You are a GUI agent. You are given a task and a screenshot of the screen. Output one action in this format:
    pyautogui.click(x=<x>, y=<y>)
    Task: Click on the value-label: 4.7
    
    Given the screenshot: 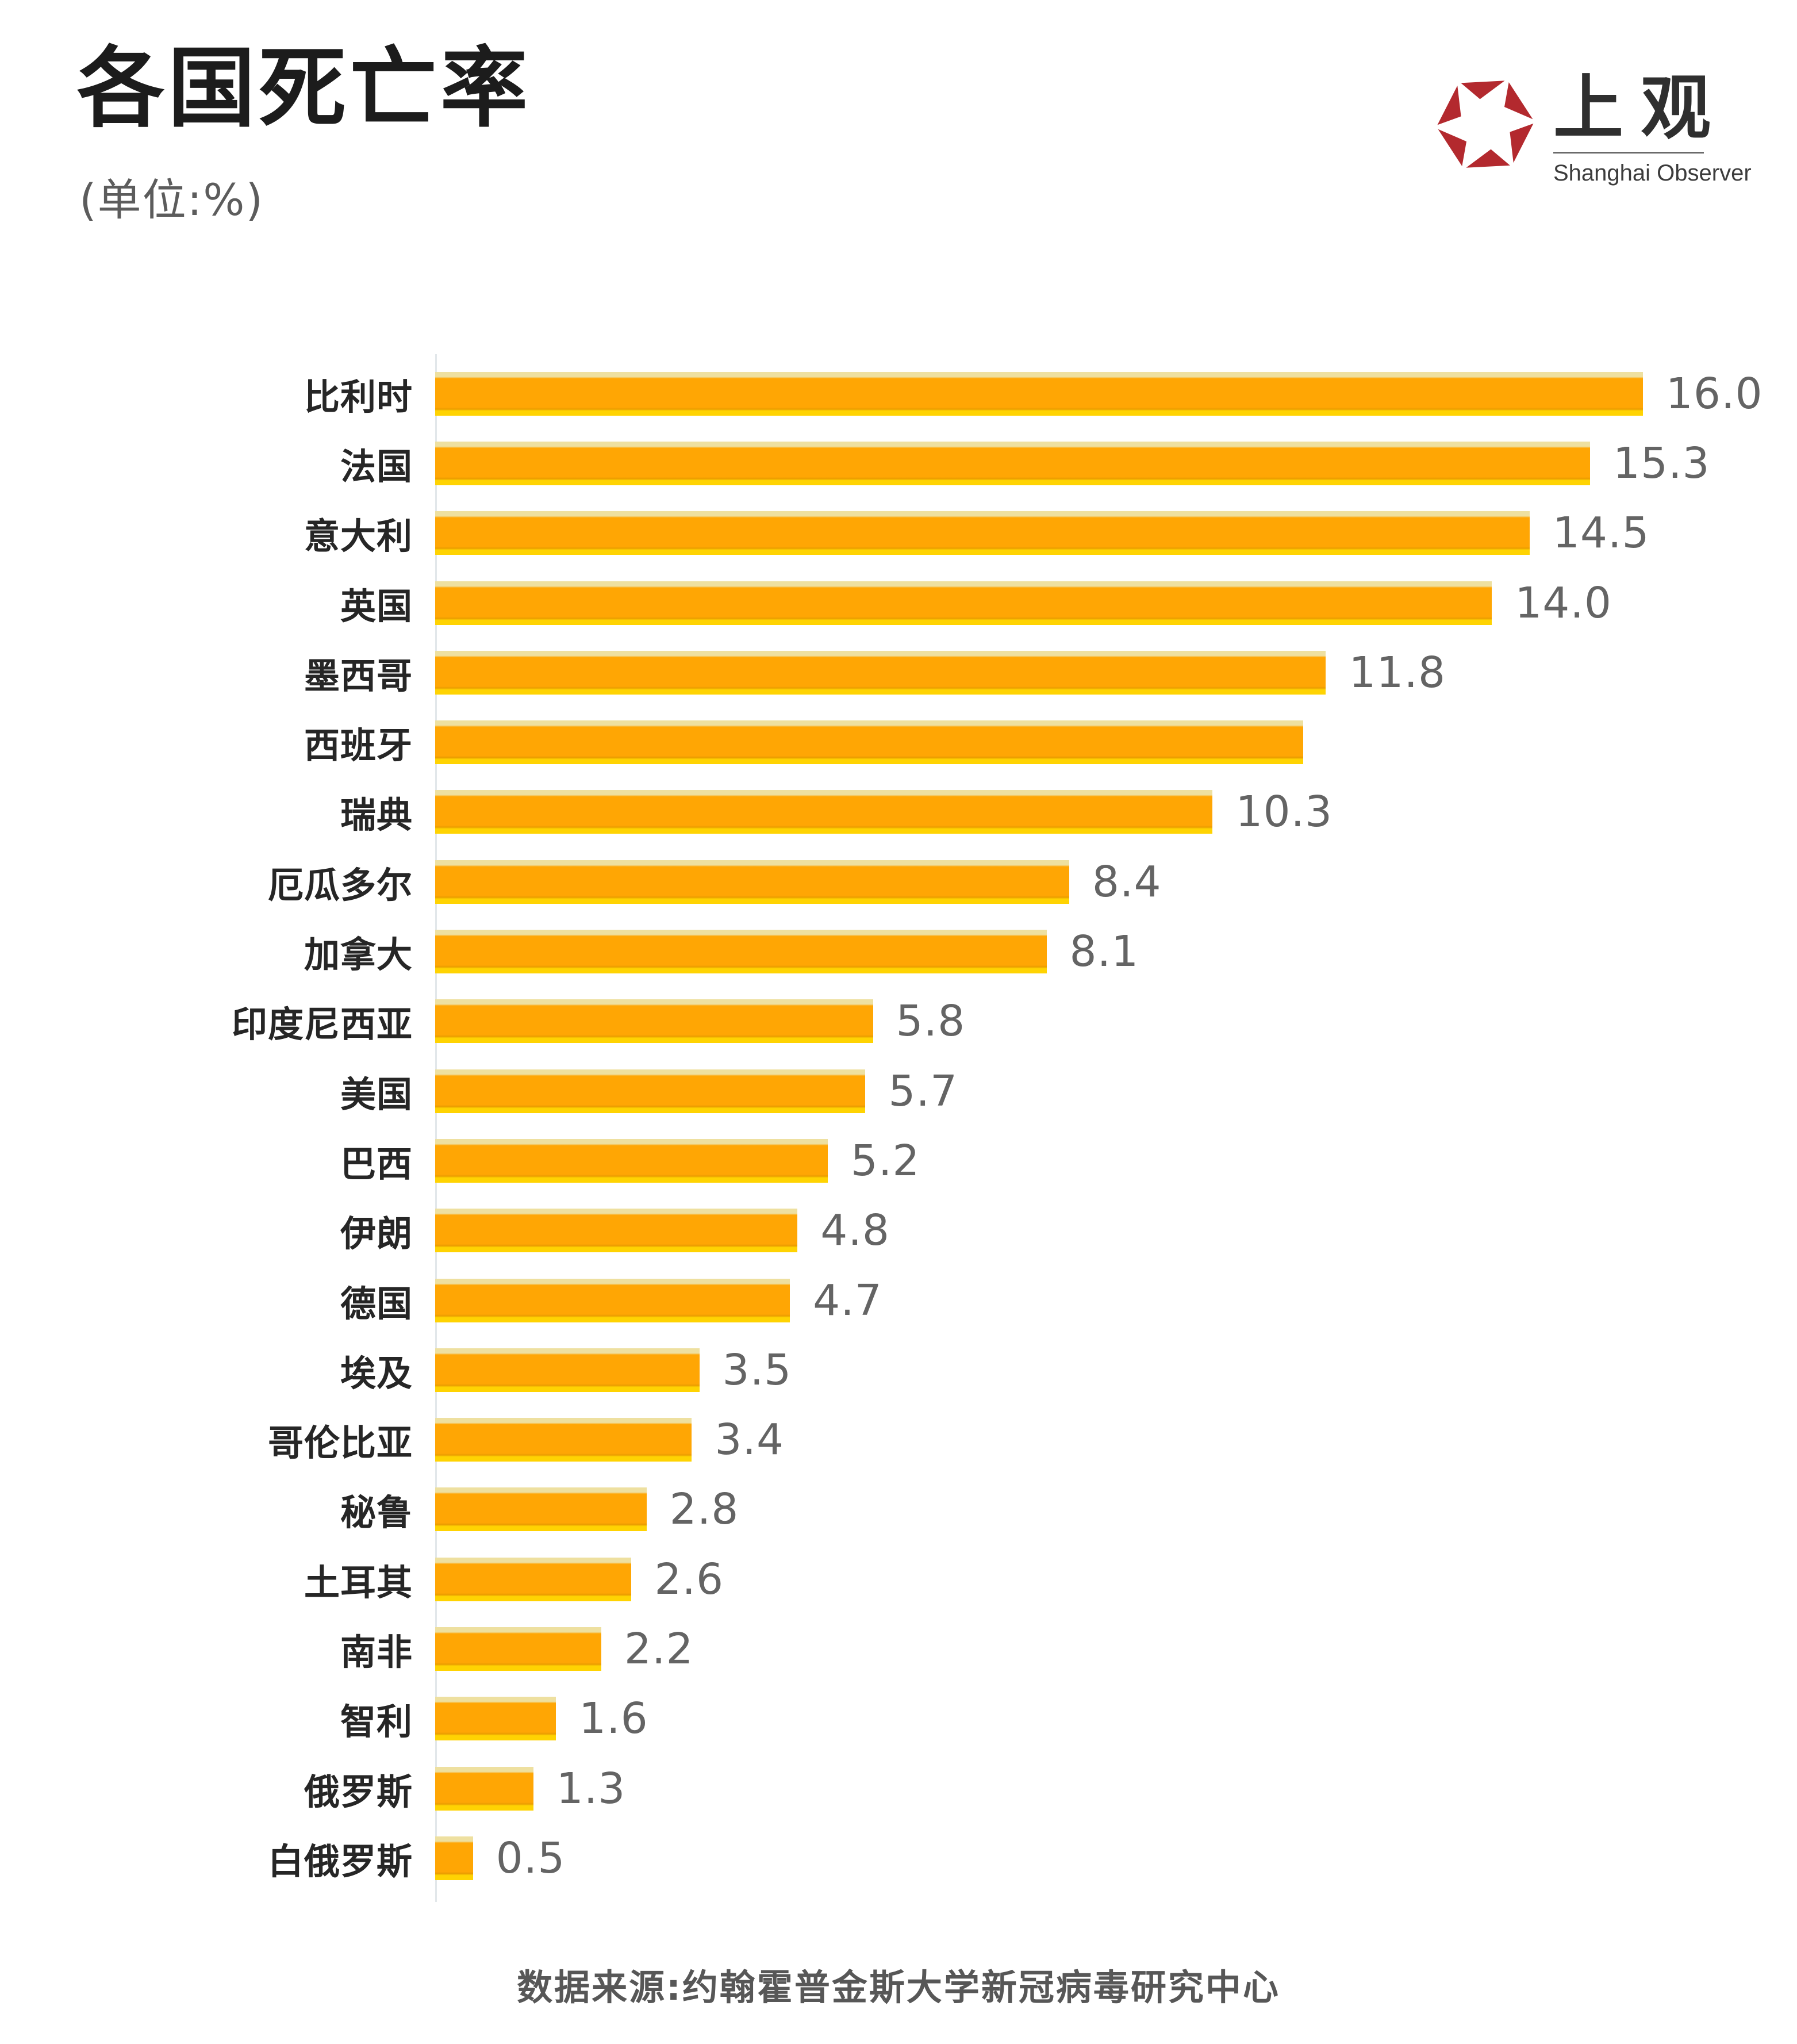 What is the action you would take?
    pyautogui.click(x=847, y=1300)
    